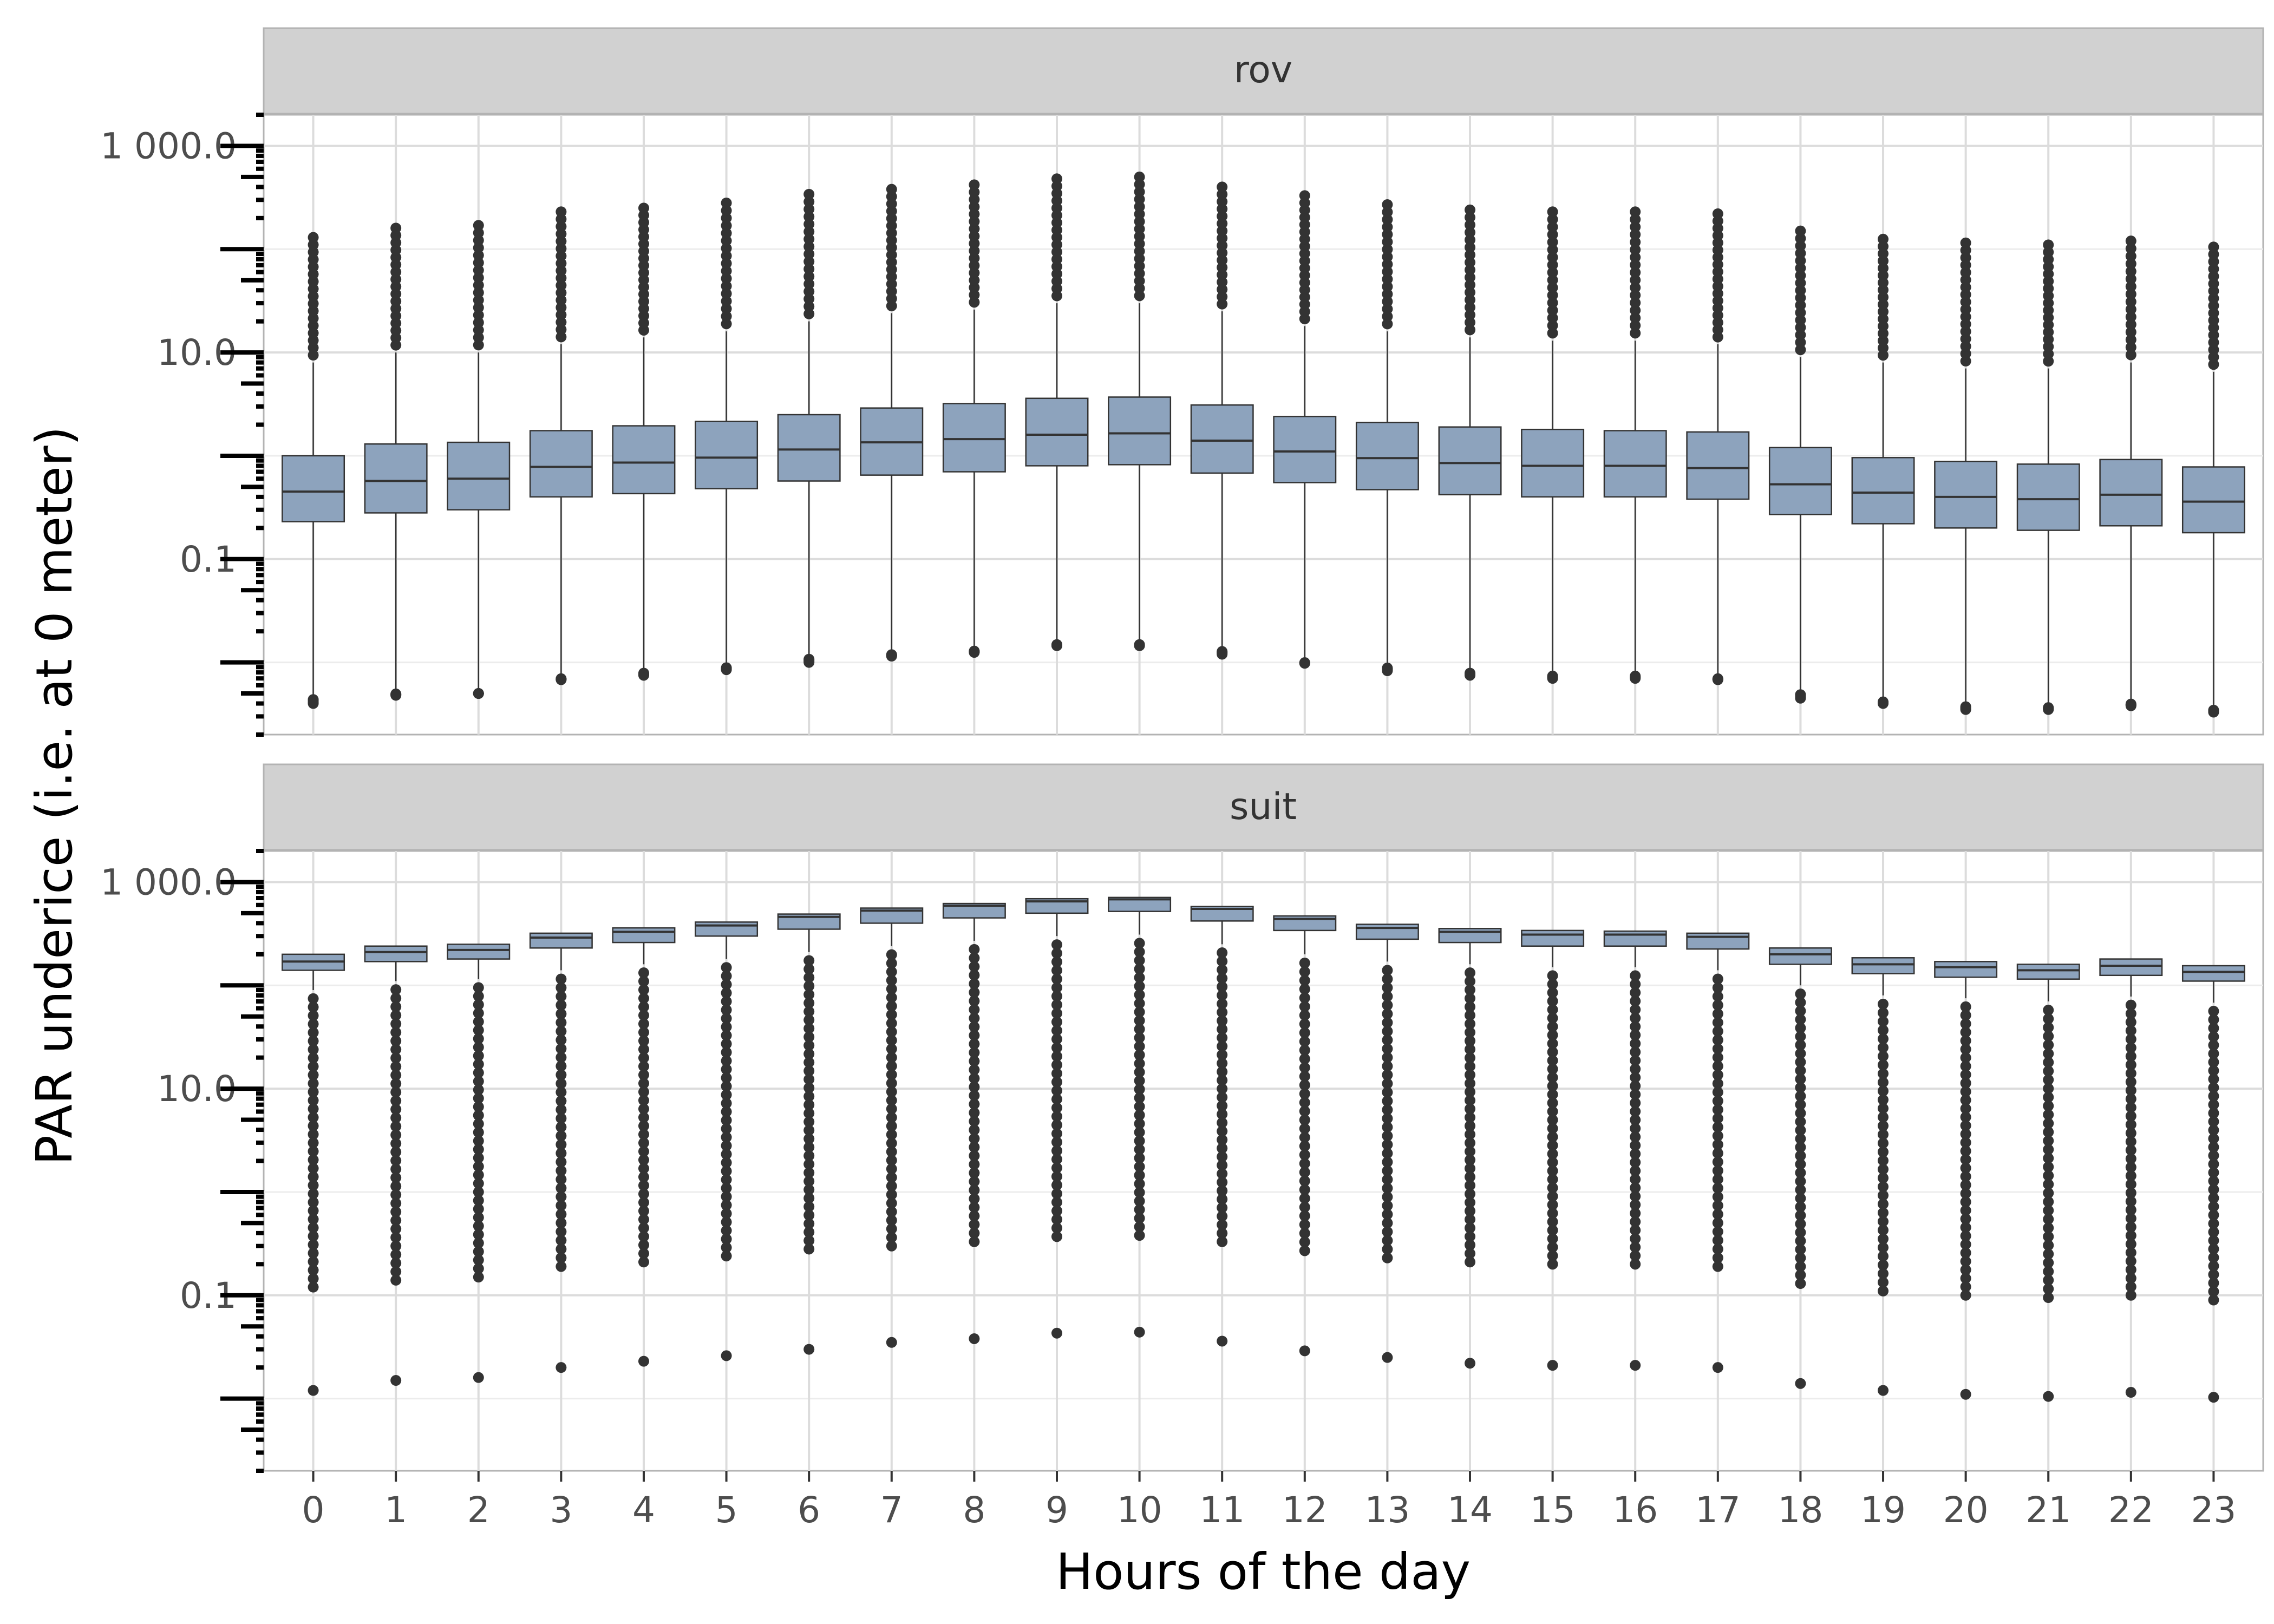 The width and height of the screenshot is (2274, 1624). What do you see at coordinates (727, 1510) in the screenshot?
I see `x-tick-label: 5` at bounding box center [727, 1510].